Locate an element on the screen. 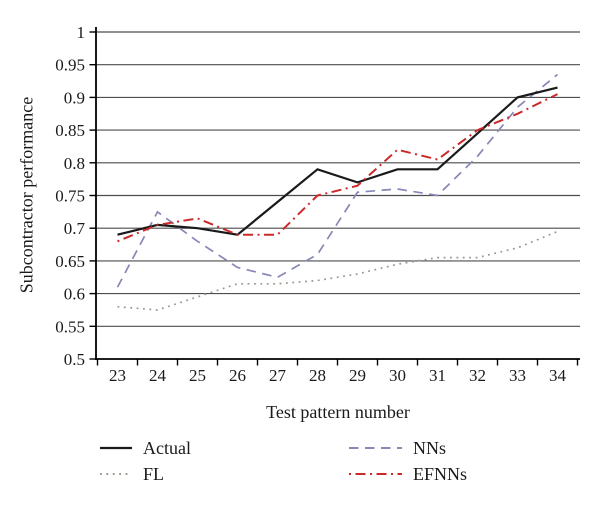 The height and width of the screenshot is (508, 600). x-tick-label: 27 is located at coordinates (278, 375).